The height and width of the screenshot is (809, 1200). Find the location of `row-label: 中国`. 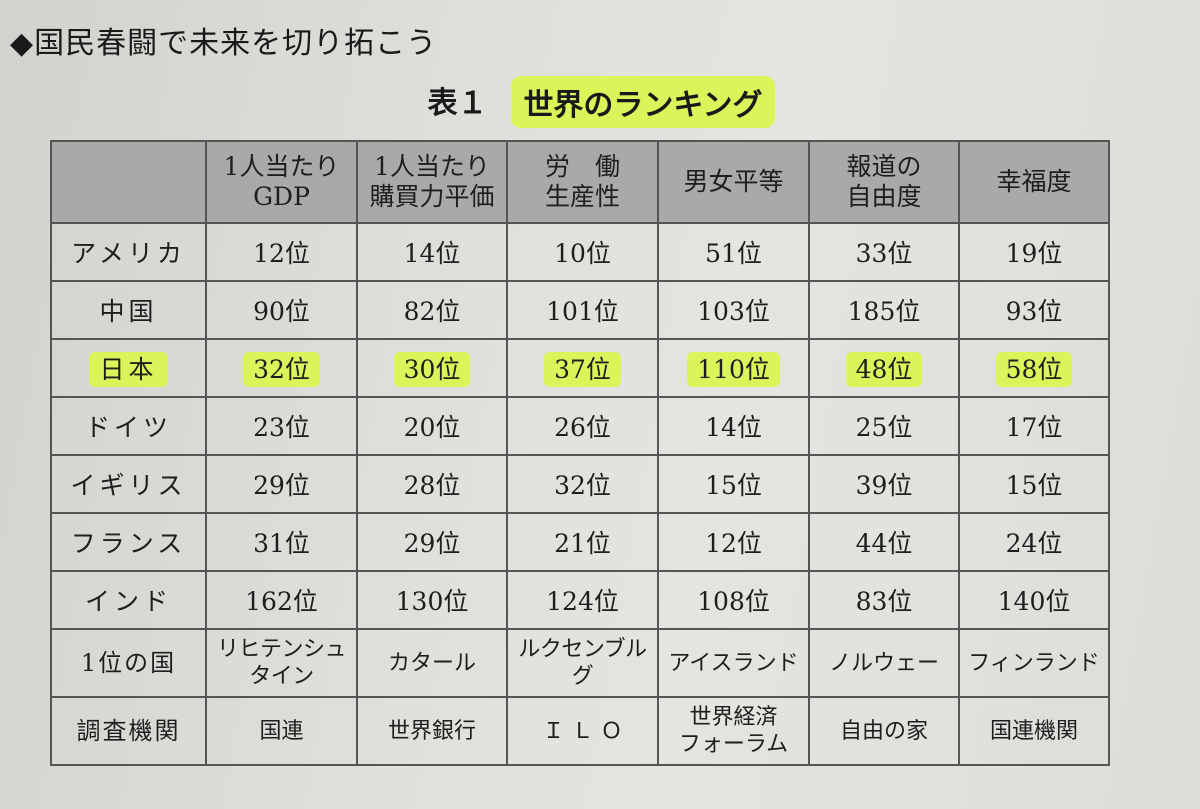

row-label: 中国 is located at coordinates (128, 310).